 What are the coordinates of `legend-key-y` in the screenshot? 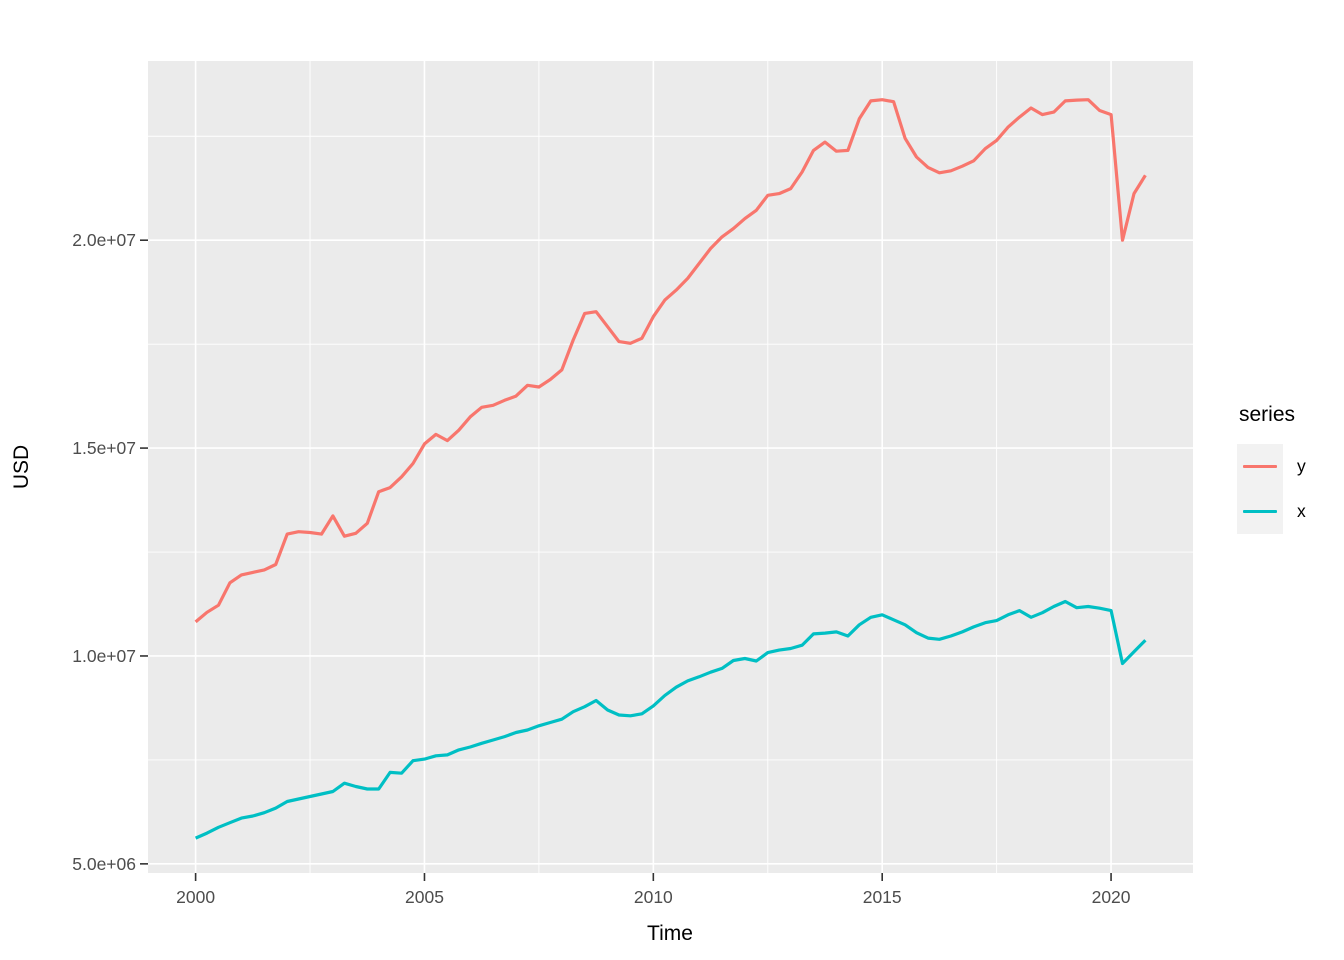 It's located at (1260, 466).